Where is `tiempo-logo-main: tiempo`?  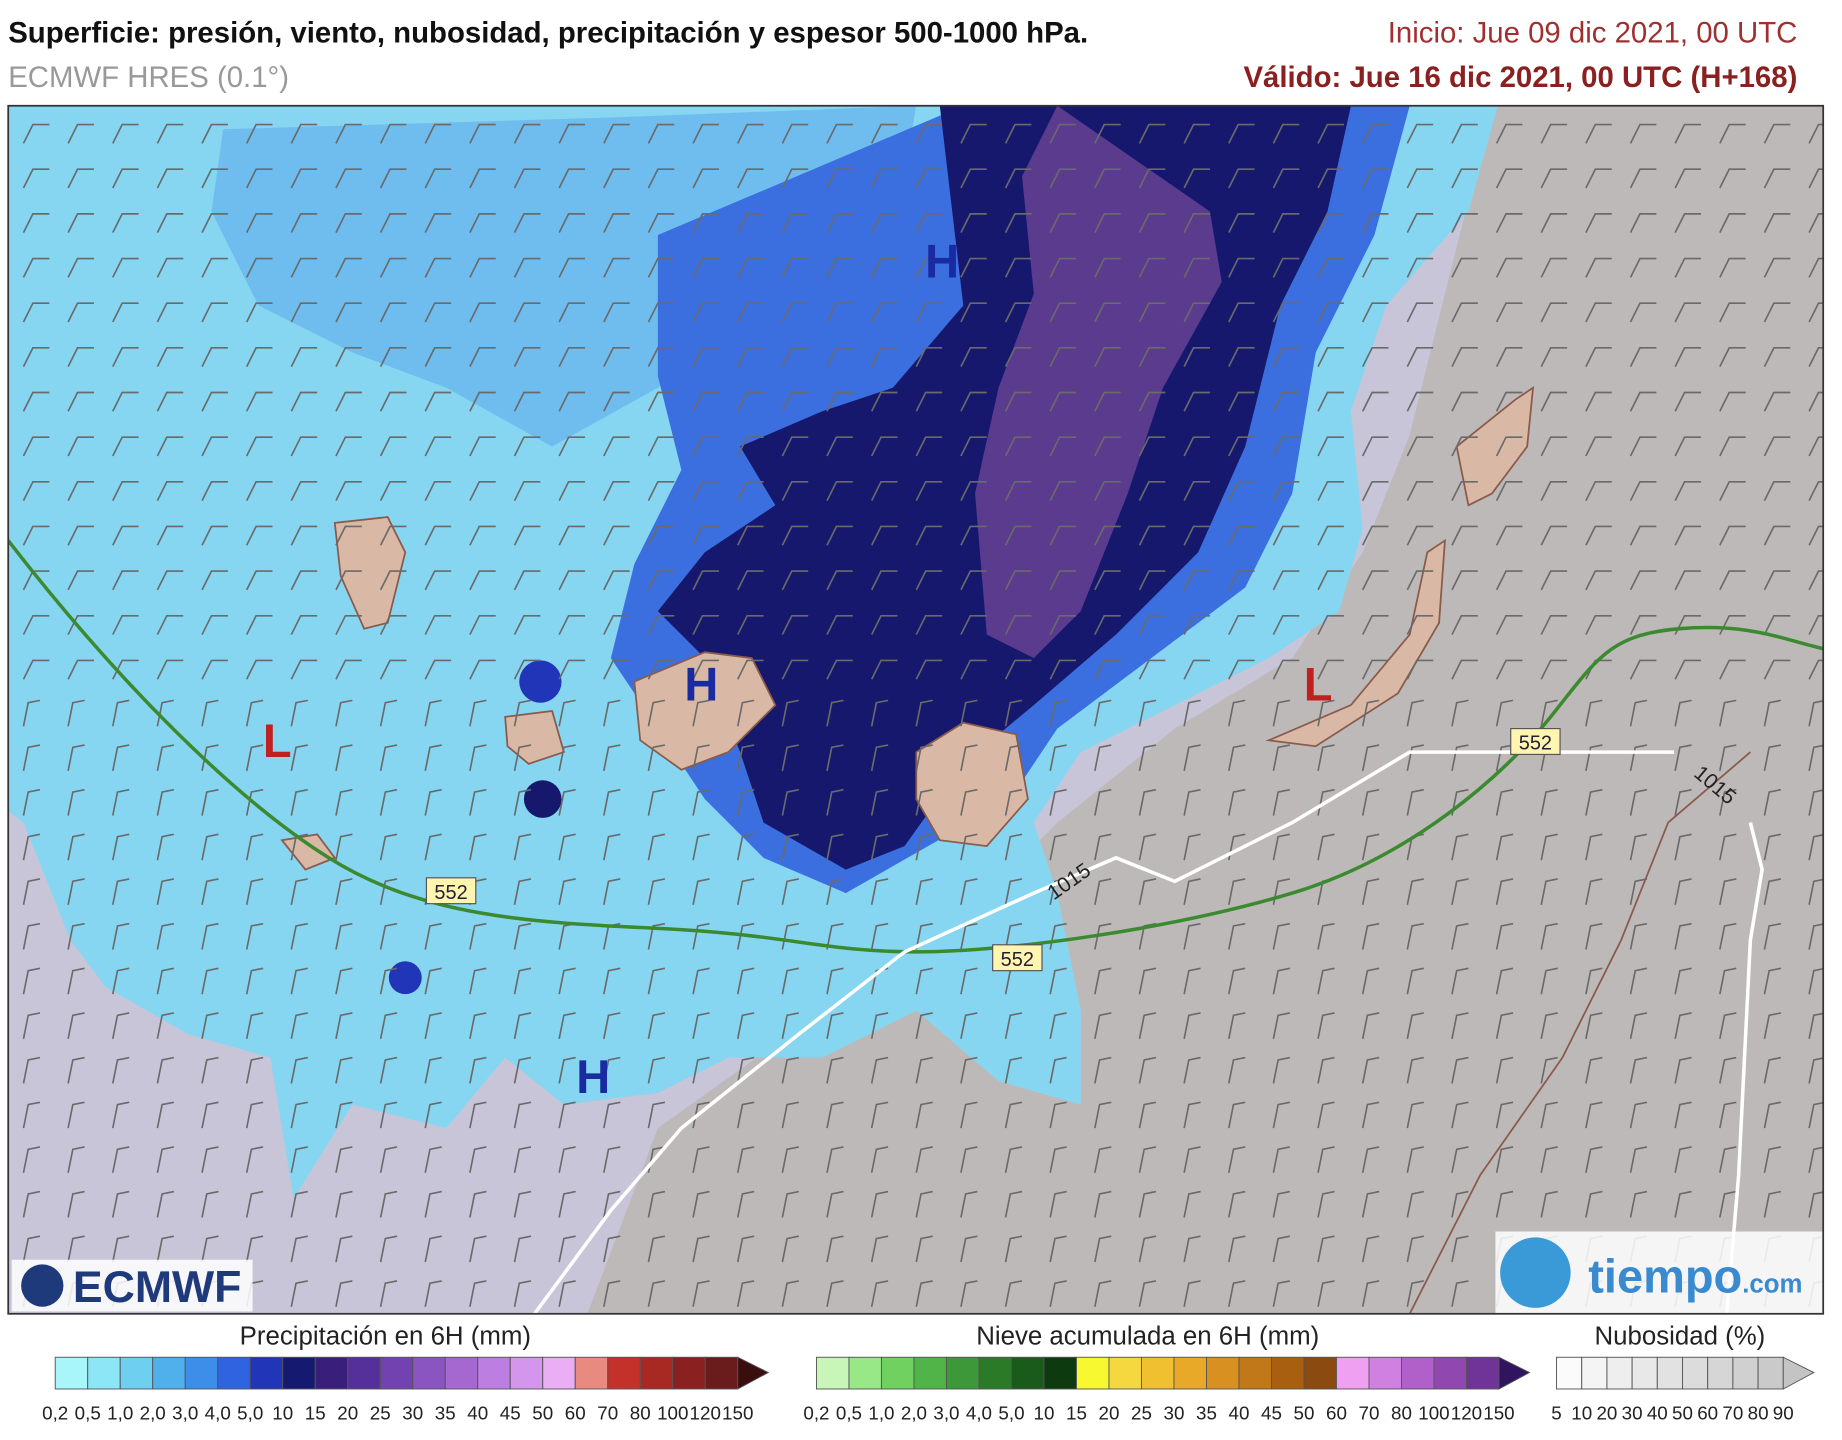
tiempo-logo-main: tiempo is located at coordinates (1665, 1276).